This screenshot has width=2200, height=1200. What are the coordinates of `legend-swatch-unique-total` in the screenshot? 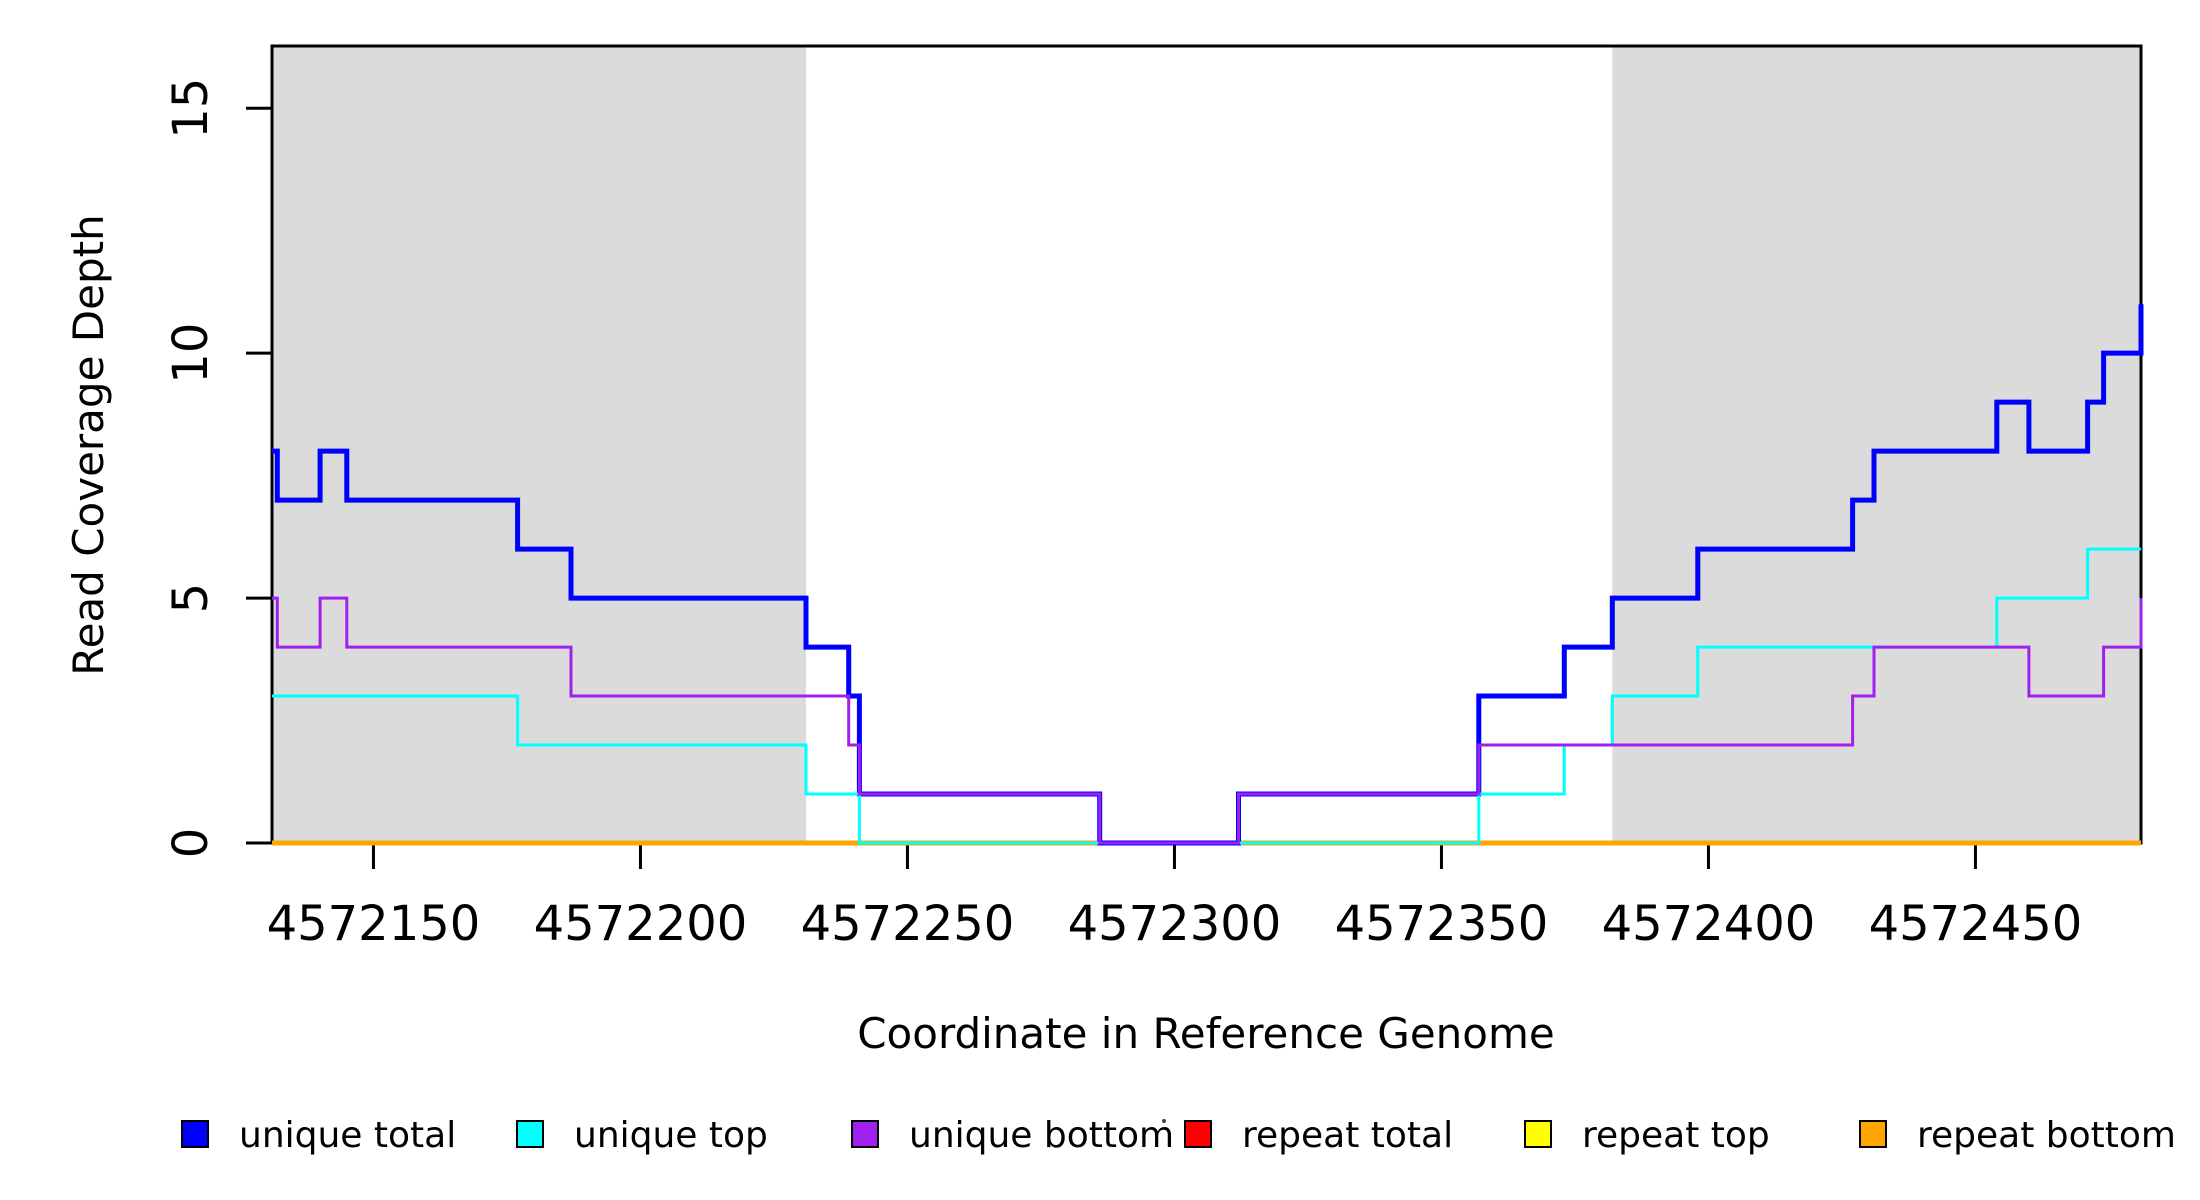 It's located at (195, 1134).